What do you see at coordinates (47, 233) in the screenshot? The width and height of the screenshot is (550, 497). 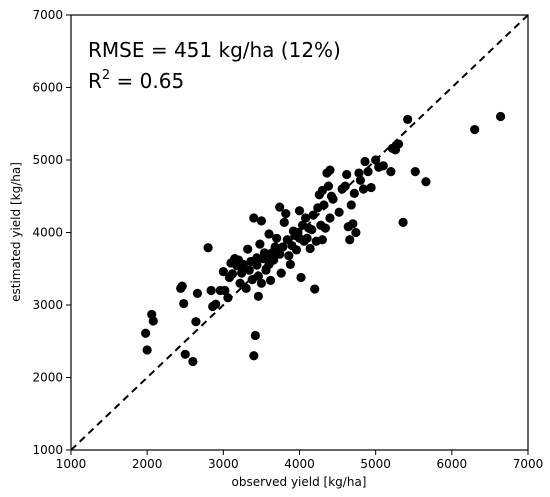 I see `y-tick-label: 4000` at bounding box center [47, 233].